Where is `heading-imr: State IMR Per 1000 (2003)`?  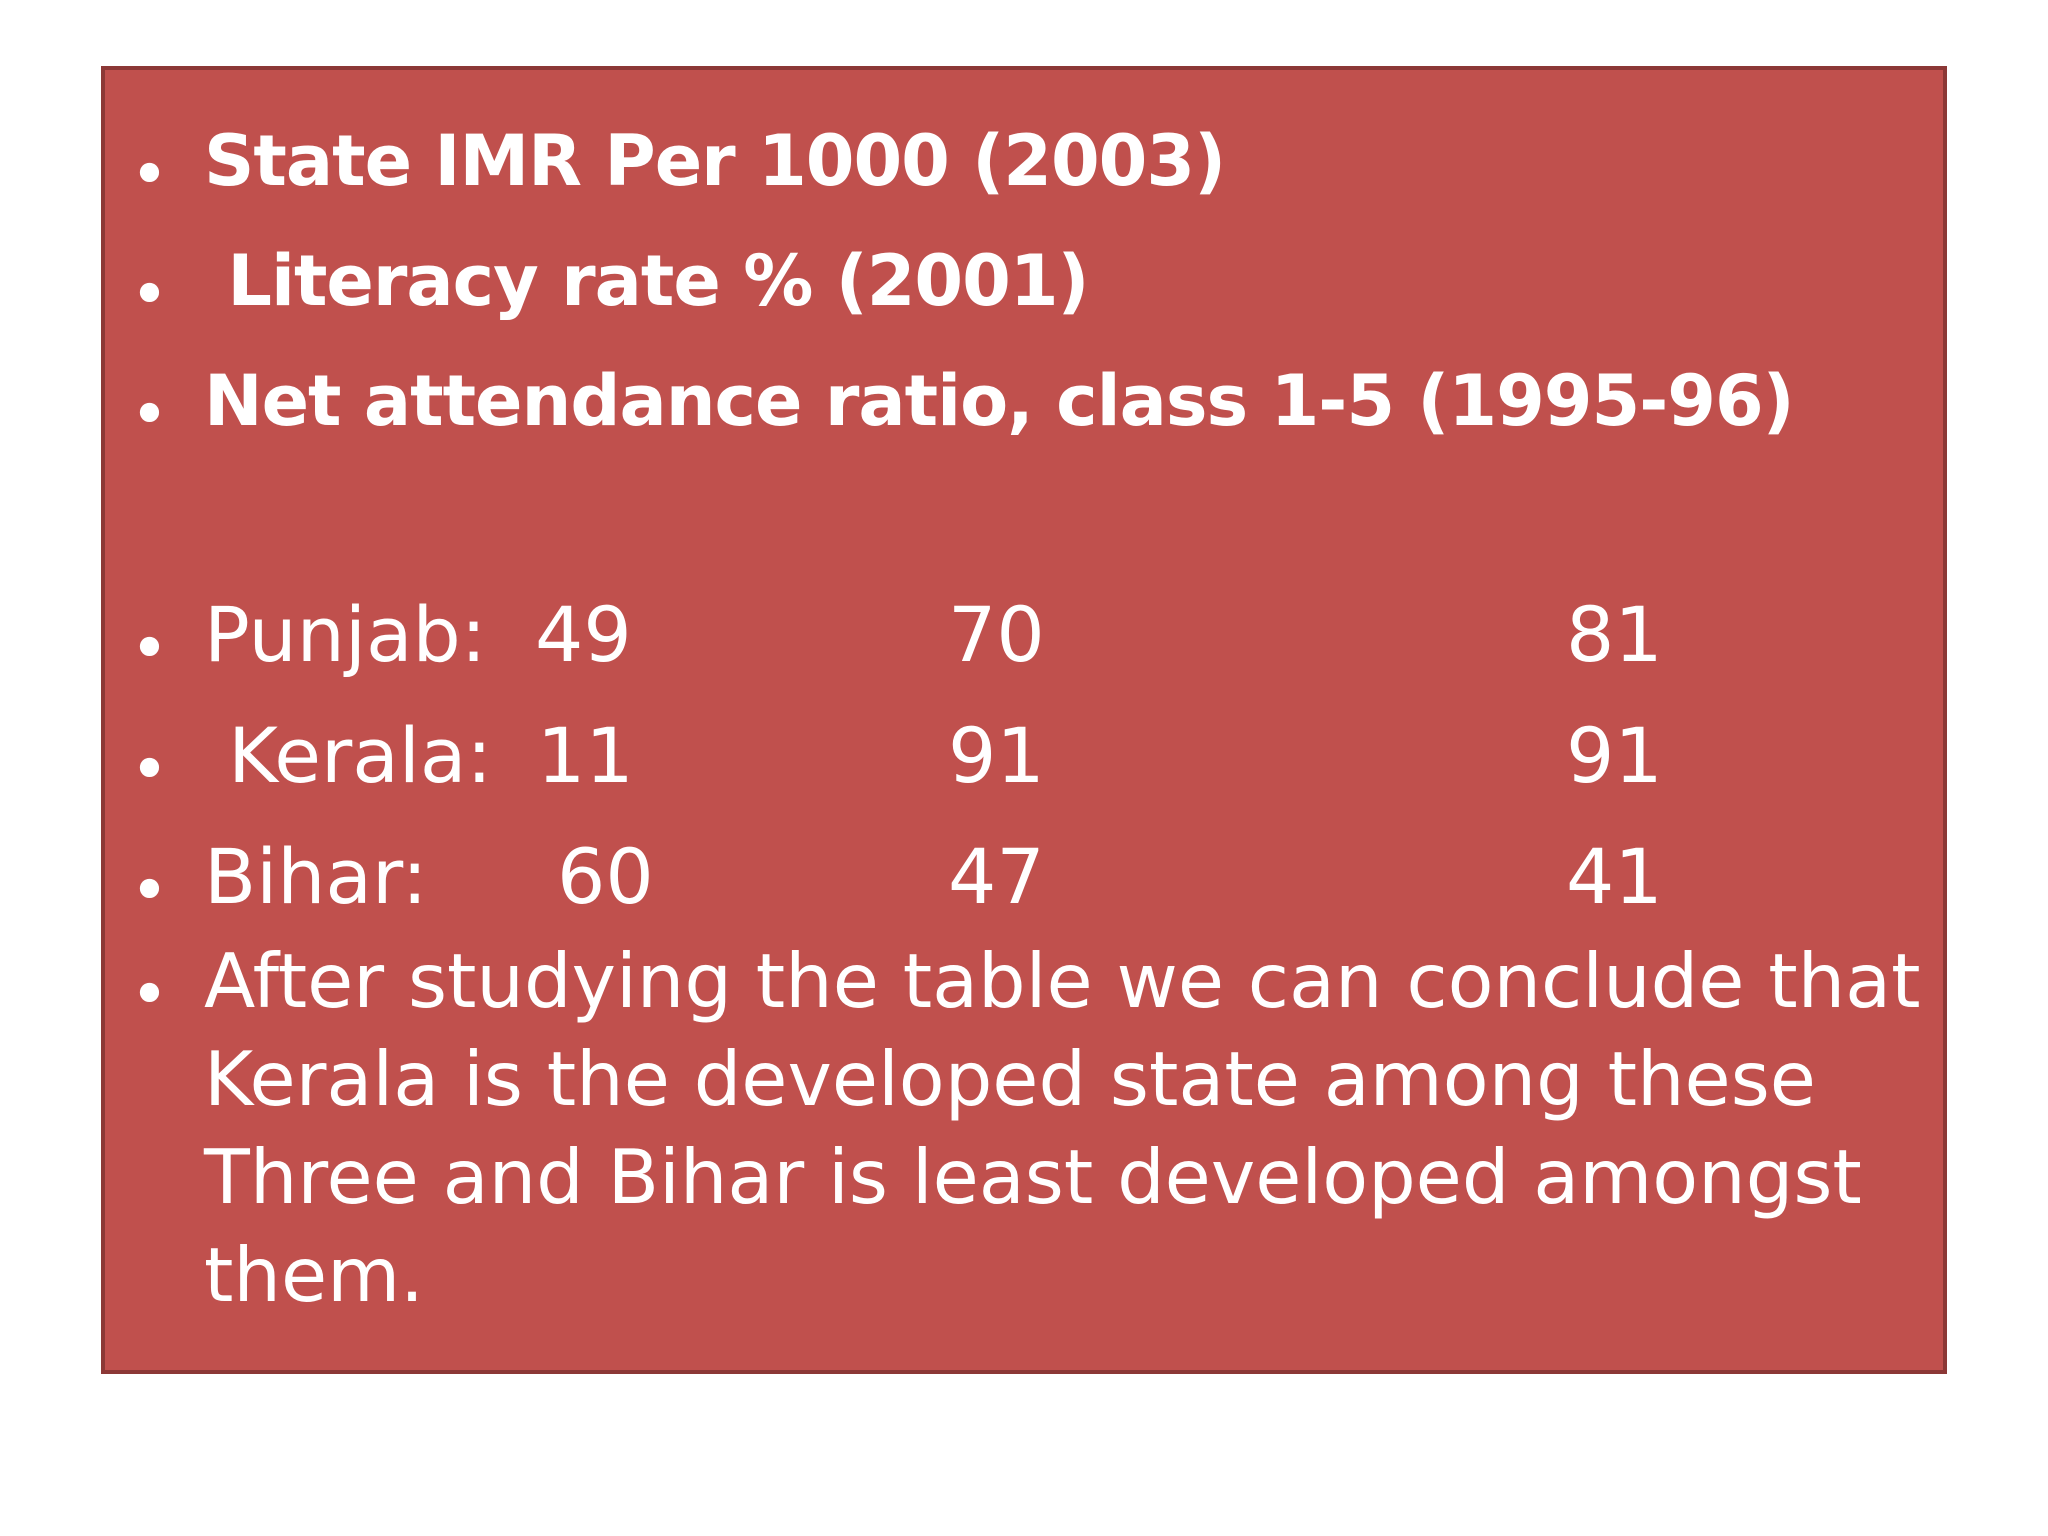
heading-imr: State IMR Per 1000 (2003) is located at coordinates (715, 161).